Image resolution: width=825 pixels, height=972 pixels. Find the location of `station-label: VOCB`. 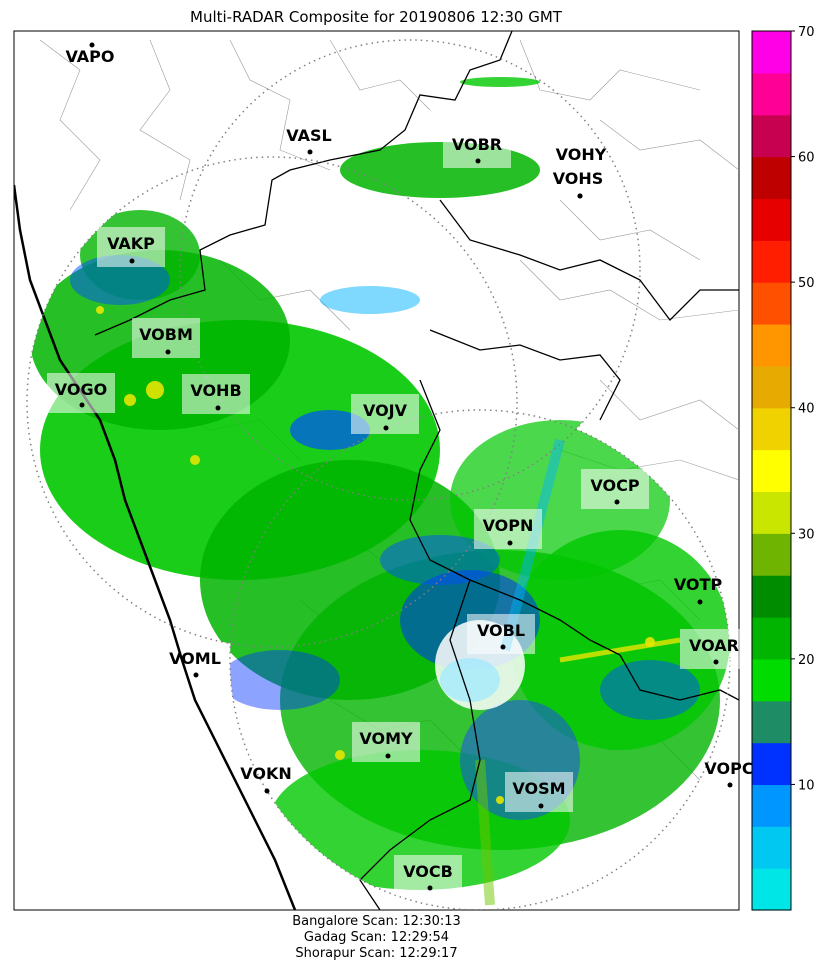

station-label: VOCB is located at coordinates (428, 871).